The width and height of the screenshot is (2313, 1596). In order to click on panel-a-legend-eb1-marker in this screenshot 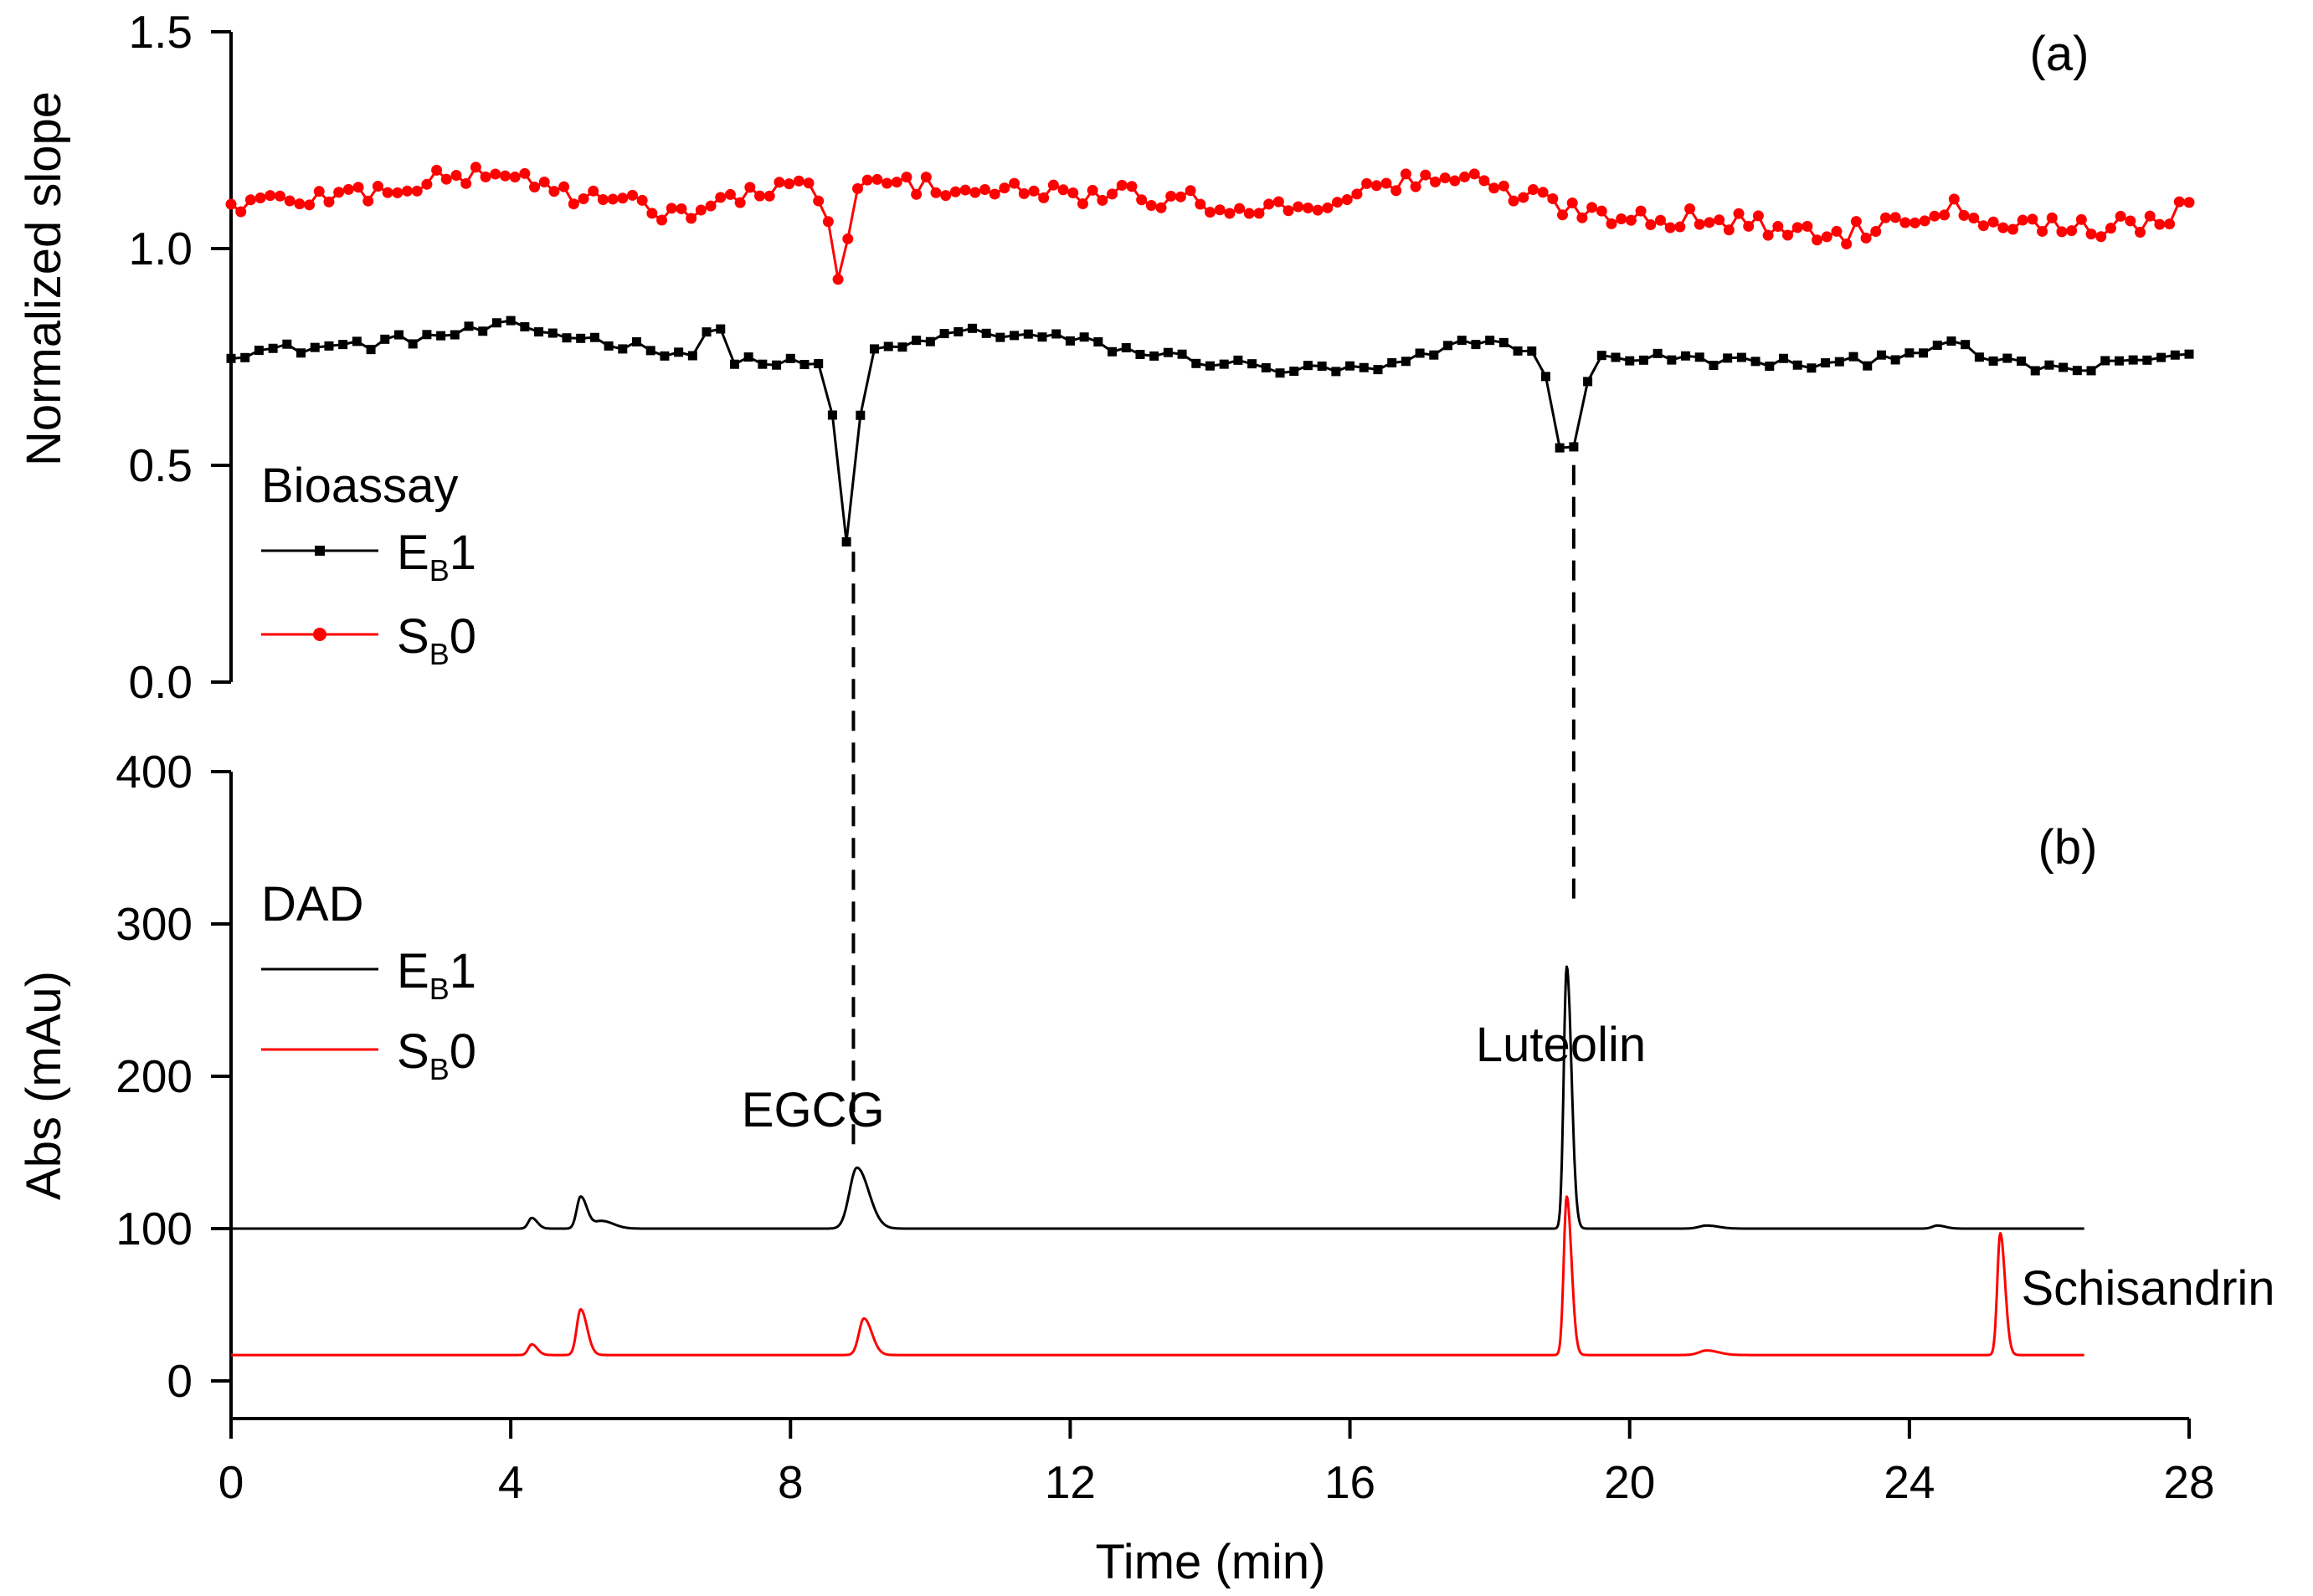, I will do `click(320, 551)`.